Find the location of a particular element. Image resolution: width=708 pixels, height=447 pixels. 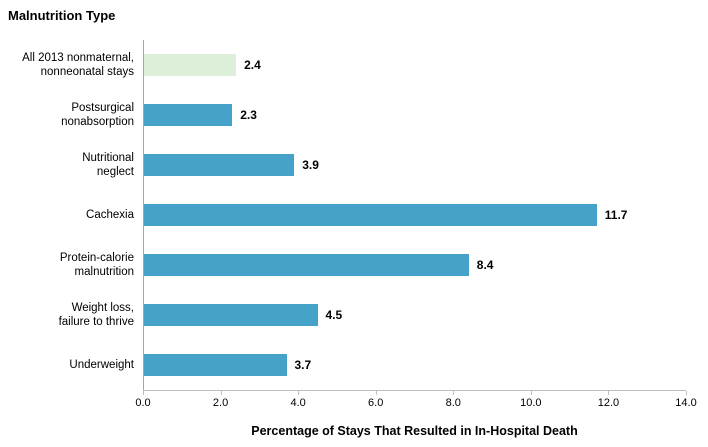

bar-track: 3.7 is located at coordinates (414, 365).